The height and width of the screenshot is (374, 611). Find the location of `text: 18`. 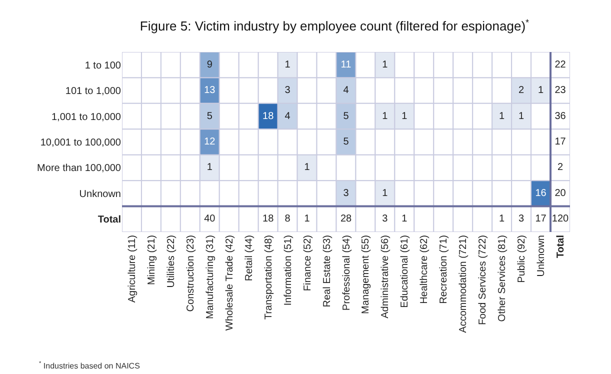

text: 18 is located at coordinates (268, 219).